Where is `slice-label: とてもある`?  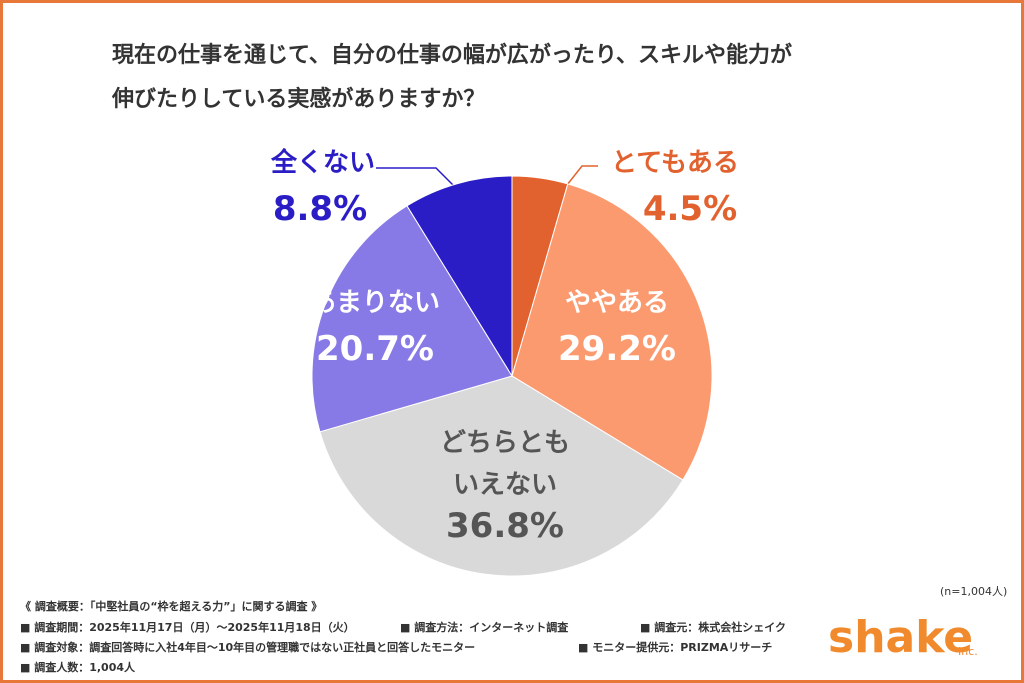
slice-label: とてもある is located at coordinates (675, 163).